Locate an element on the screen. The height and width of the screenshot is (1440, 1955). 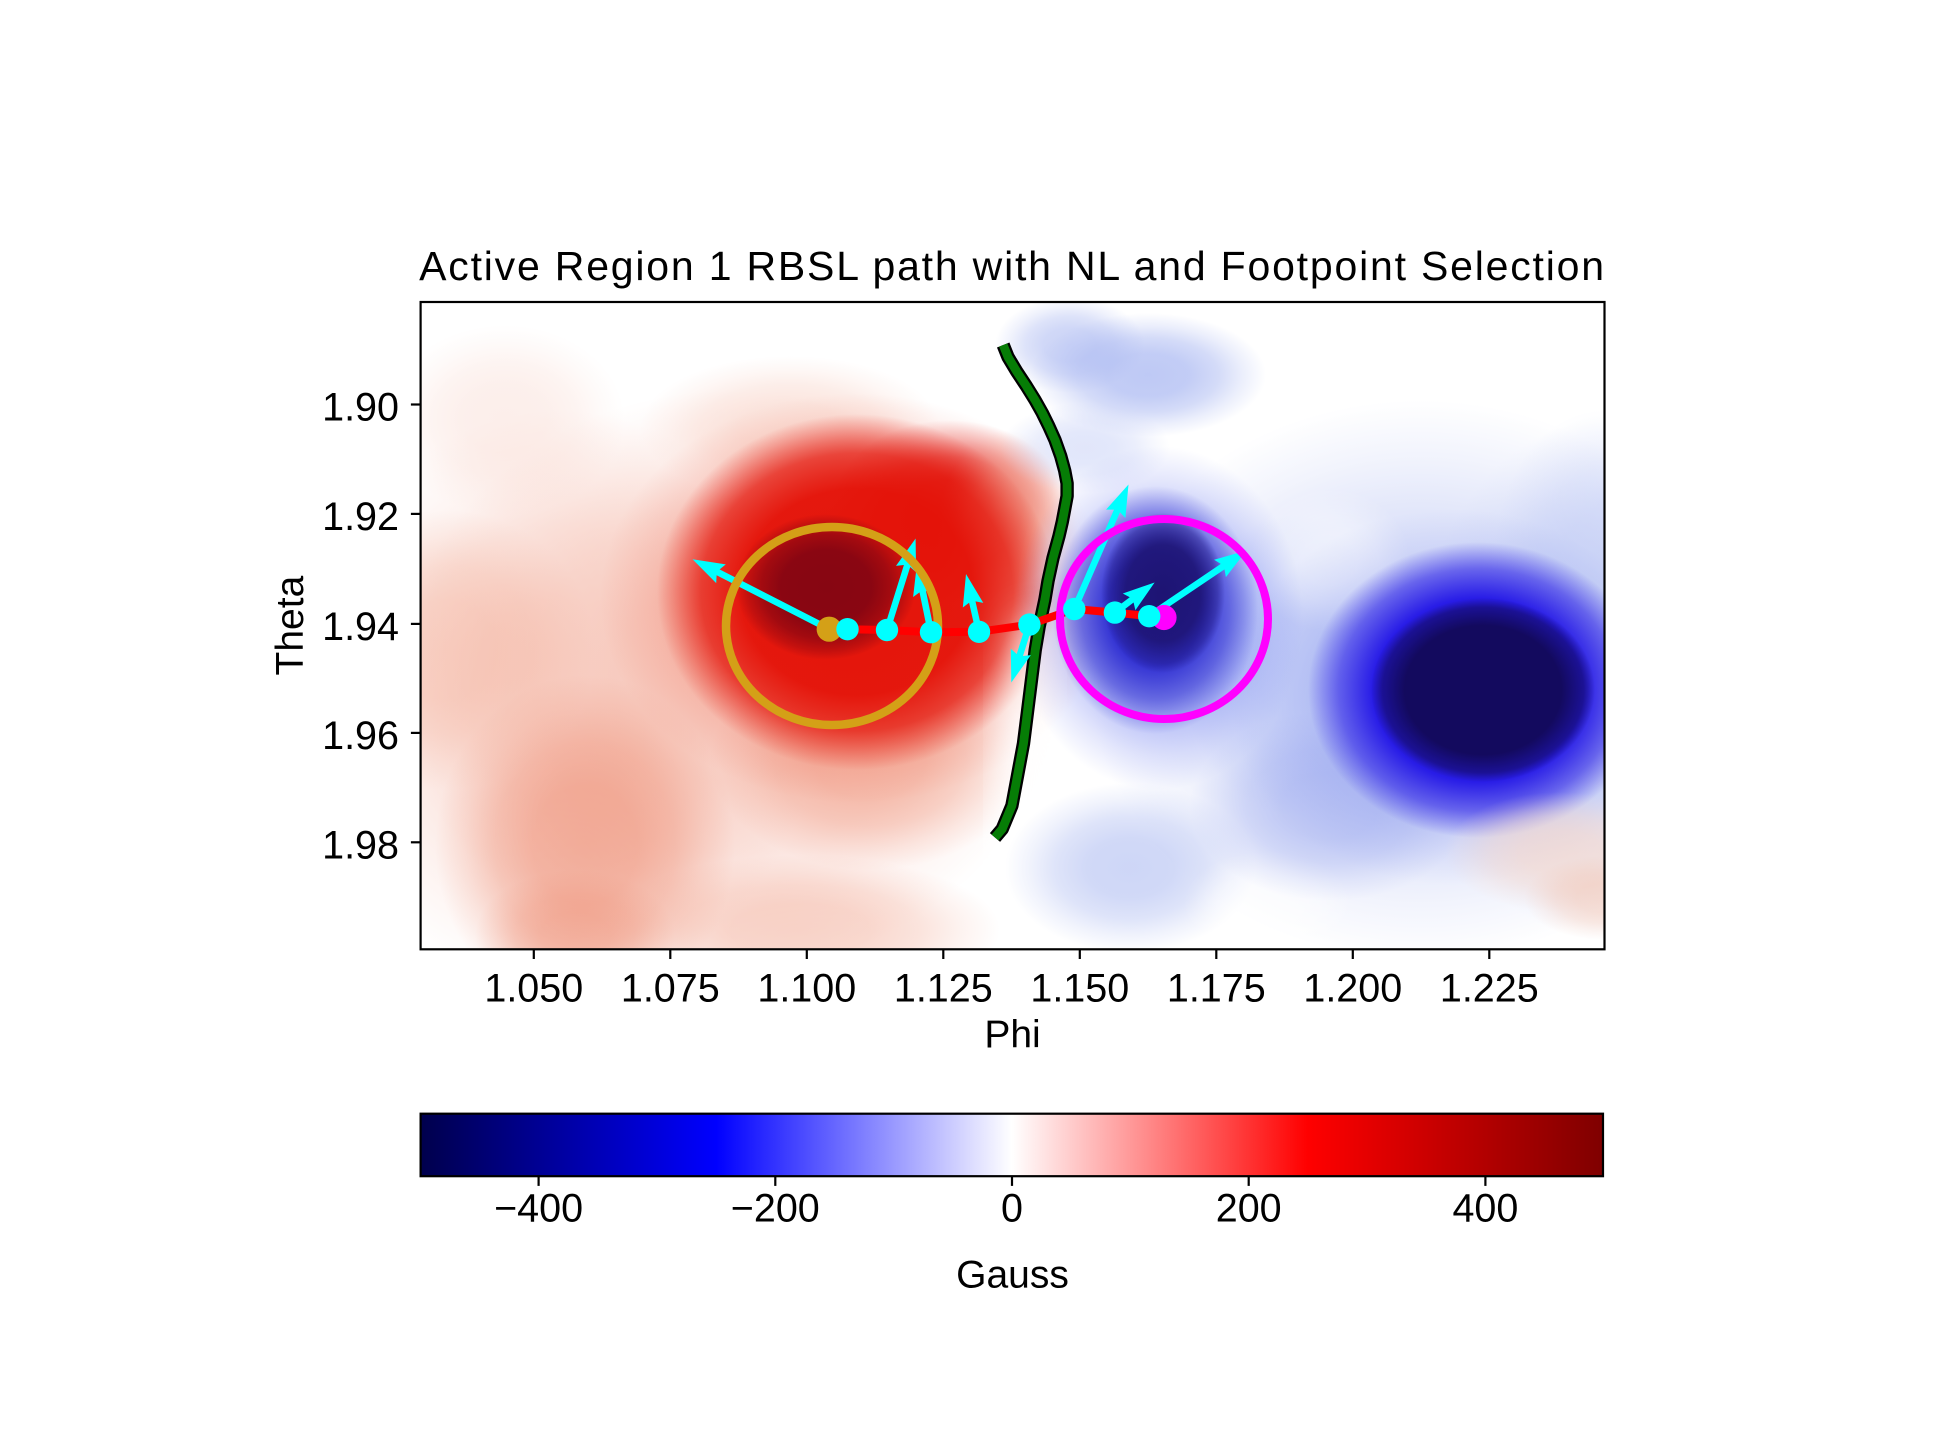
svg-text: 1.96 is located at coordinates (360, 736).